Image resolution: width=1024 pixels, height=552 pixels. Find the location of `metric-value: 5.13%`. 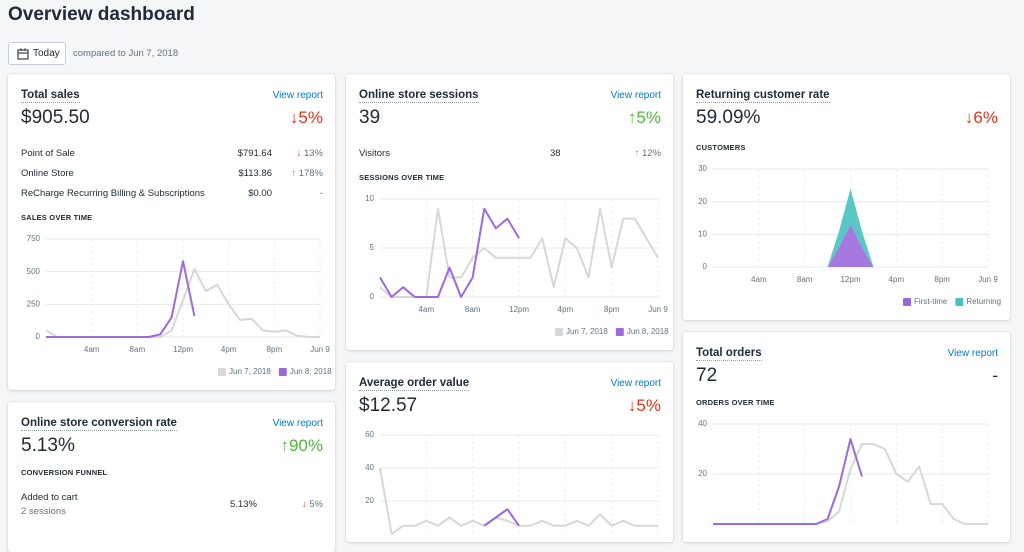

metric-value: 5.13% is located at coordinates (48, 445).